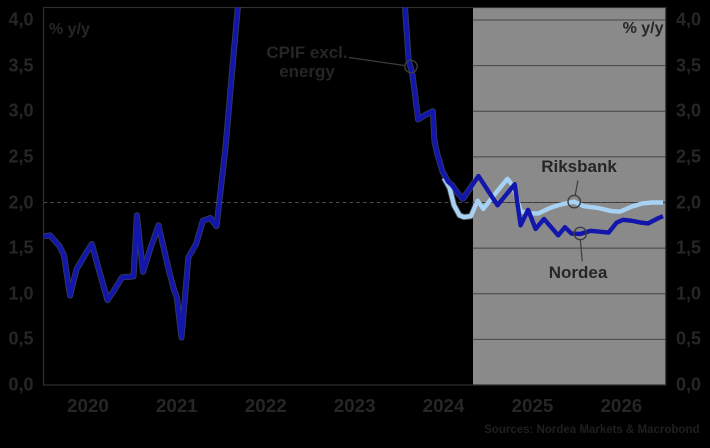  What do you see at coordinates (689, 156) in the screenshot?
I see `y-tick-label-right-2,5: 2,5` at bounding box center [689, 156].